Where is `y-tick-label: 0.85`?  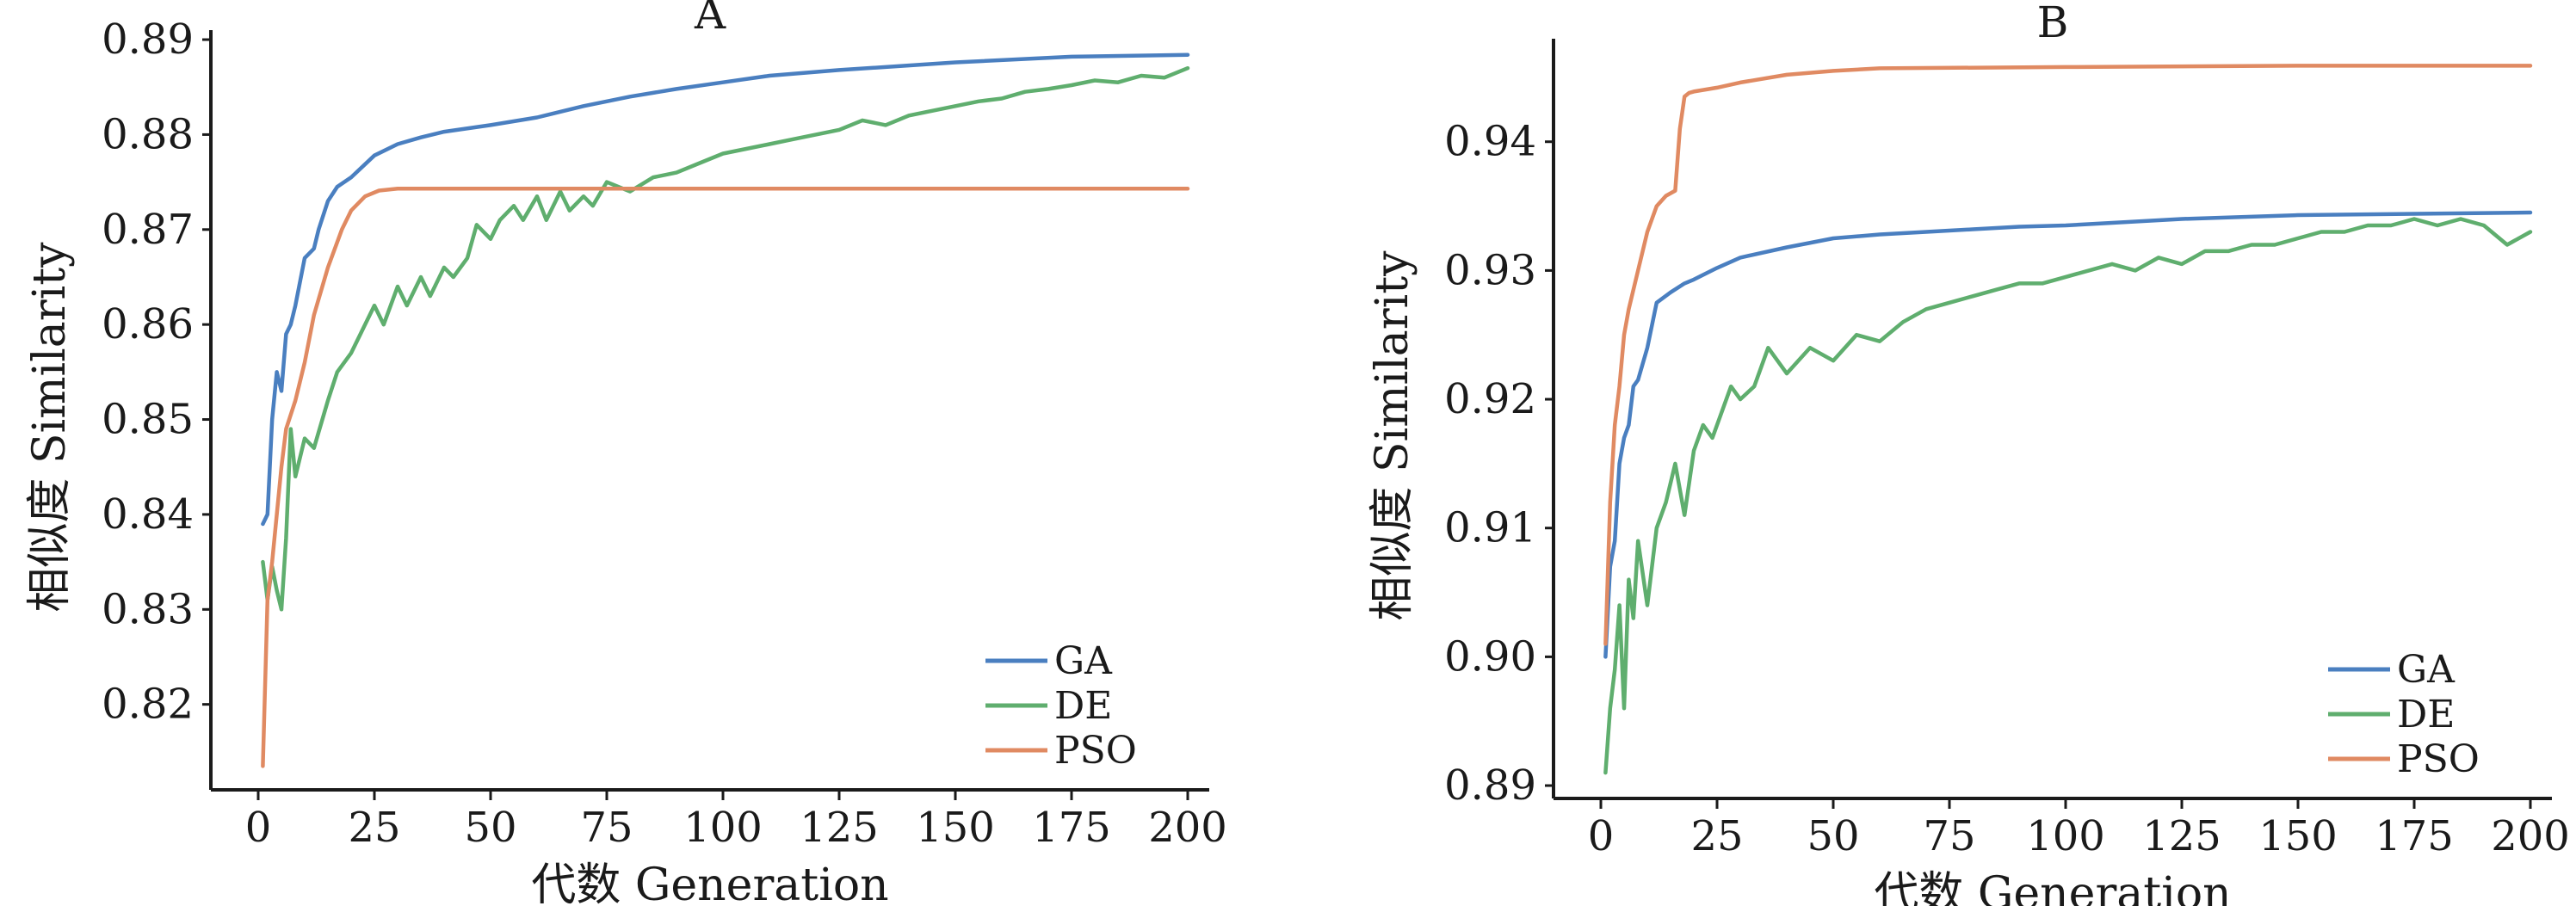 y-tick-label: 0.85 is located at coordinates (148, 420).